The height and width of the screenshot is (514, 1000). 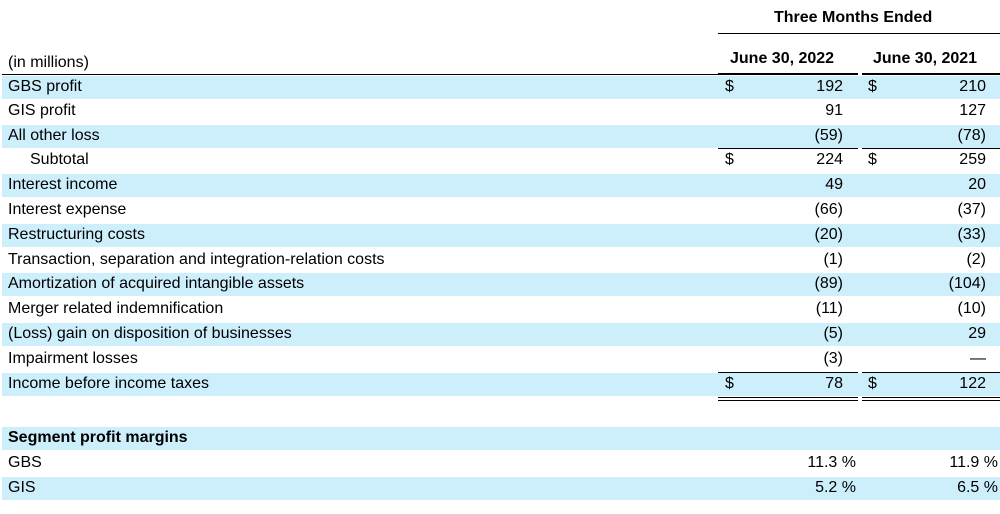 I want to click on table-row-gis-margin: GIS 5.2 % 6.5 %, so click(x=501, y=488).